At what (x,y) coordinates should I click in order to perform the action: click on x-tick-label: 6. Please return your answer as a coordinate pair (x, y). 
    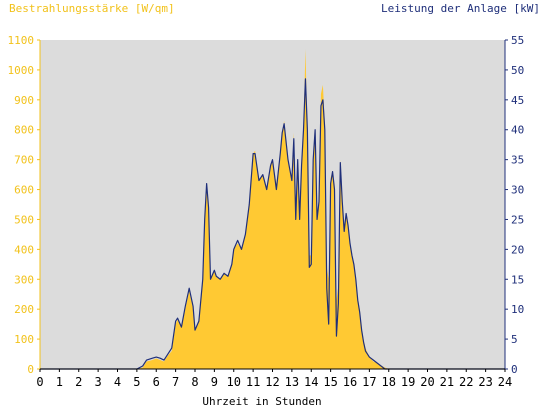
    Looking at the image, I should click on (156, 382).